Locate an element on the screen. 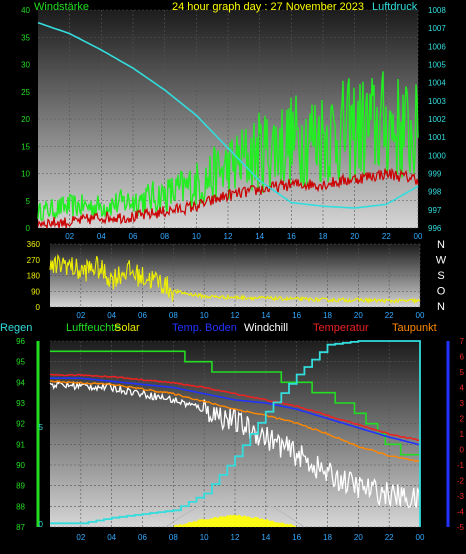 The height and width of the screenshot is (554, 466). wind-direction-tick-label: 360 is located at coordinates (34, 244).